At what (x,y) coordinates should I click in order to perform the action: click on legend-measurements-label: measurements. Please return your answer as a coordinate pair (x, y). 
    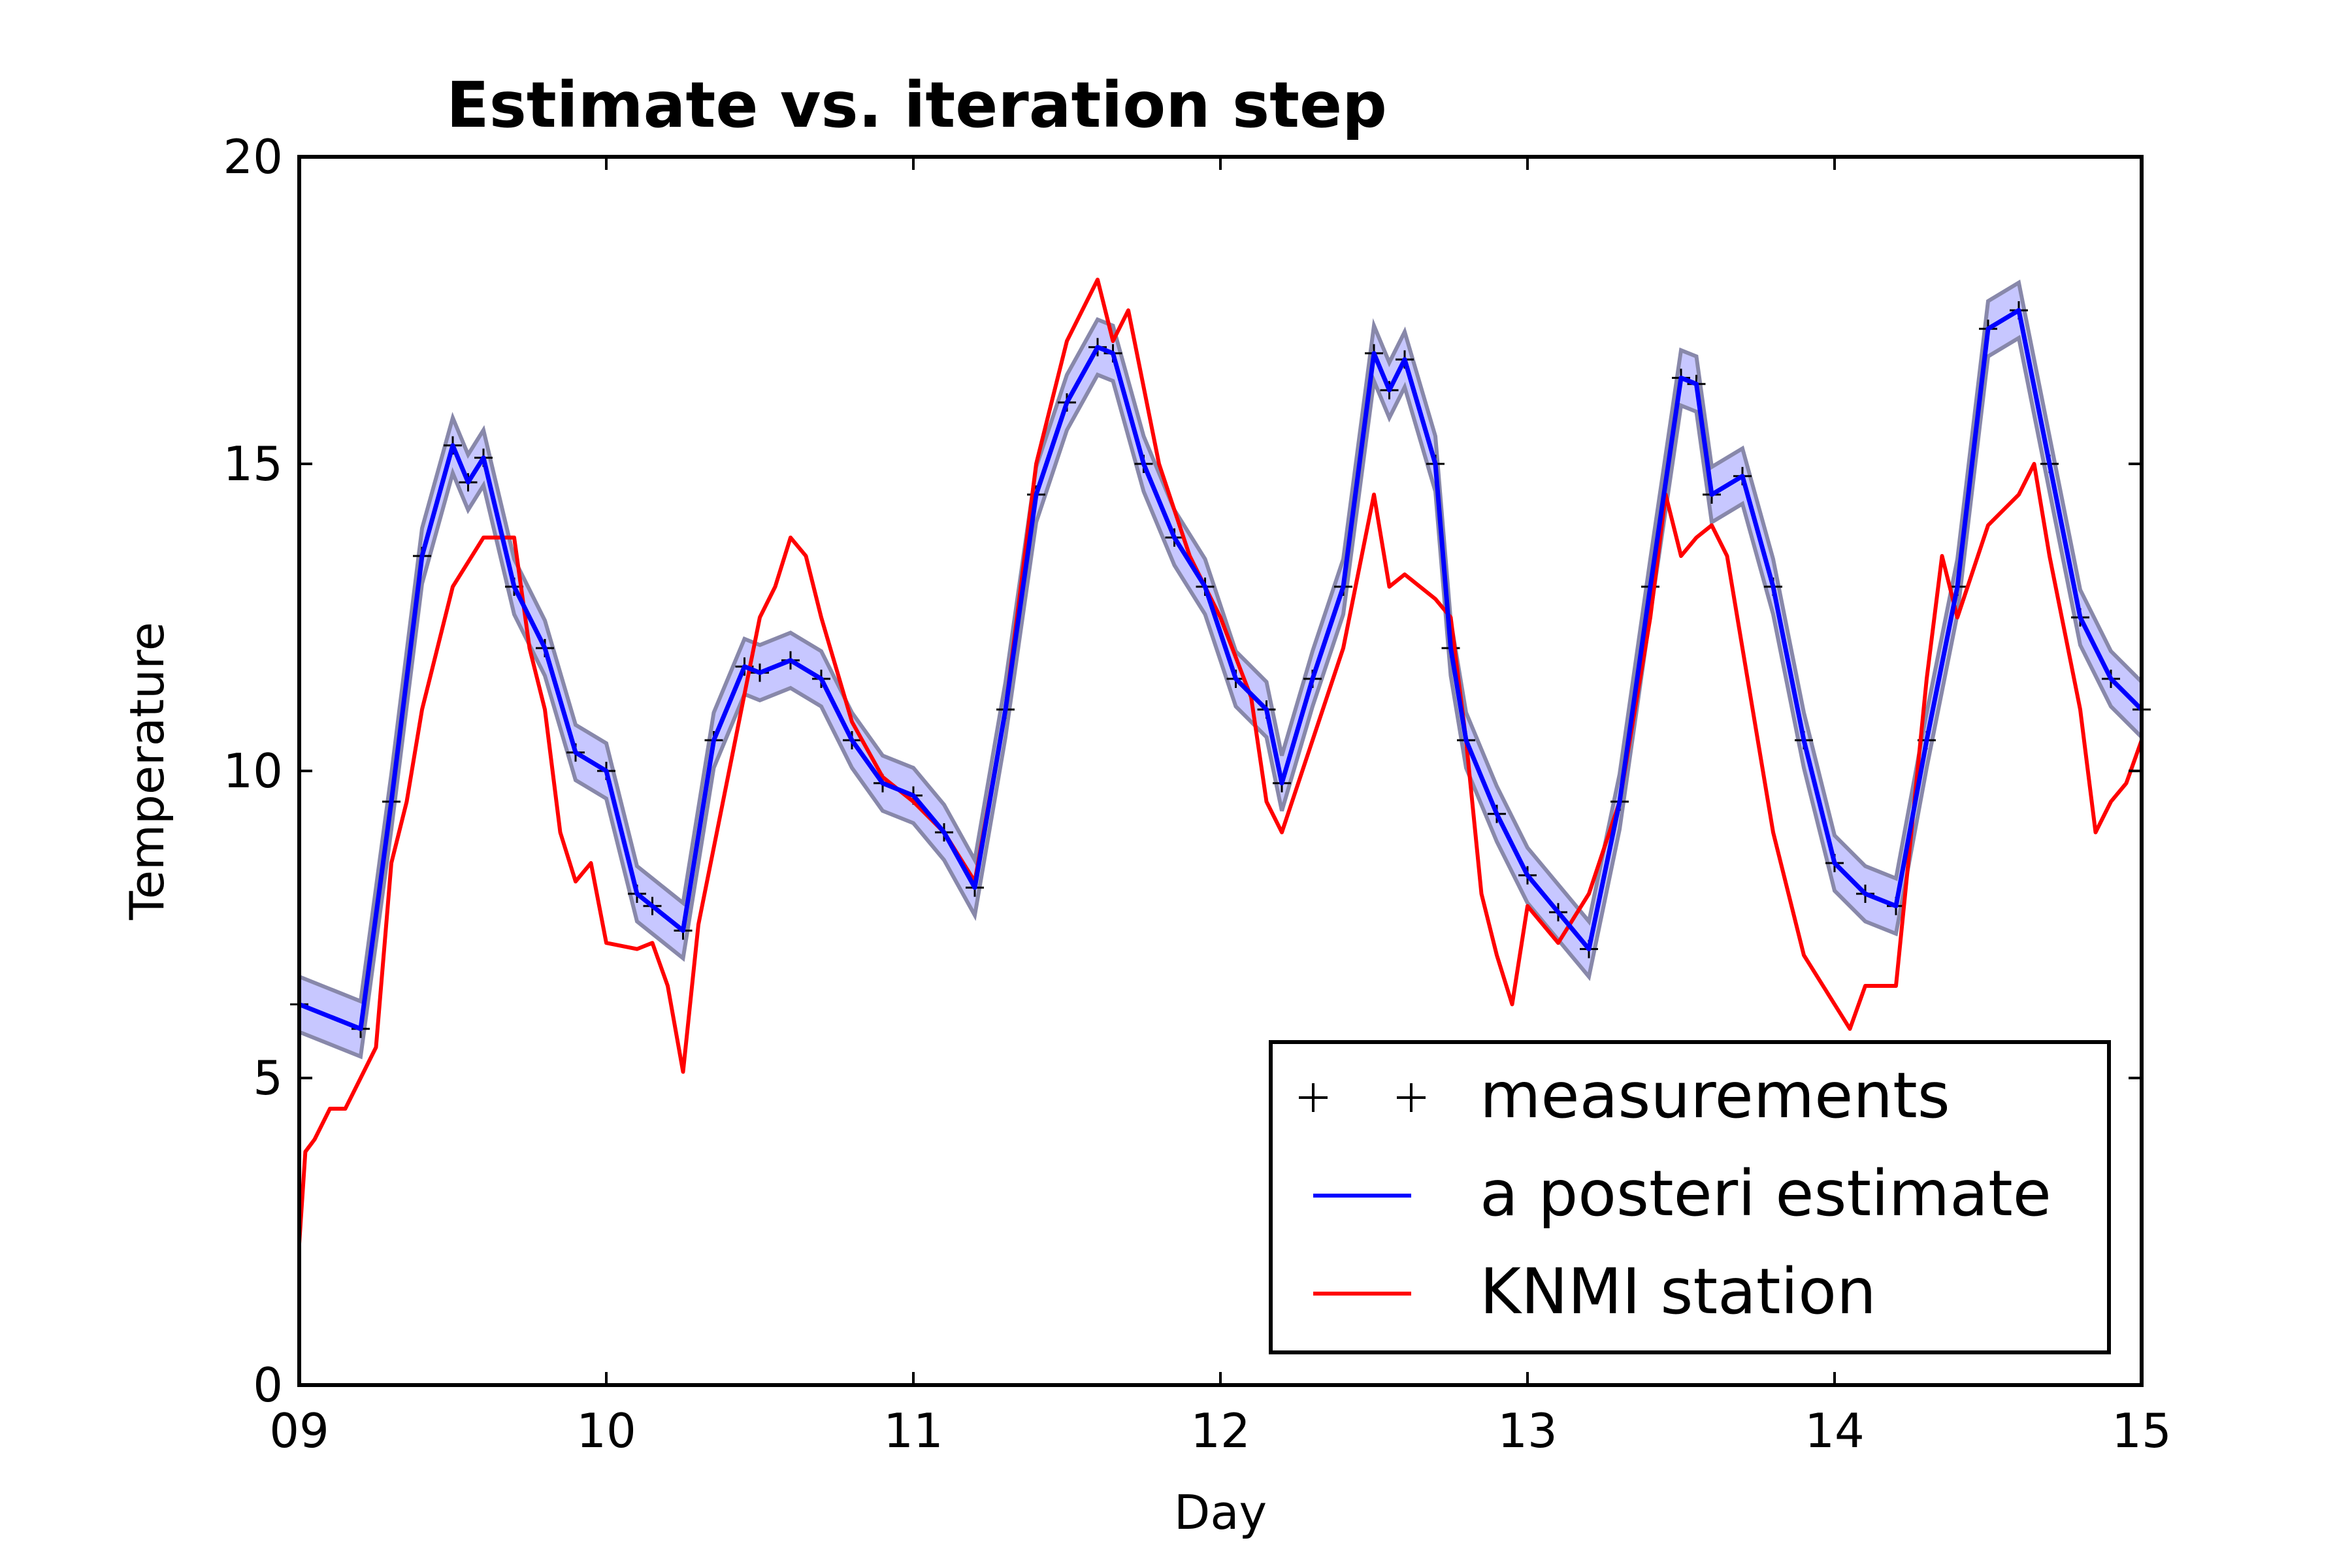
    Looking at the image, I should click on (1715, 1095).